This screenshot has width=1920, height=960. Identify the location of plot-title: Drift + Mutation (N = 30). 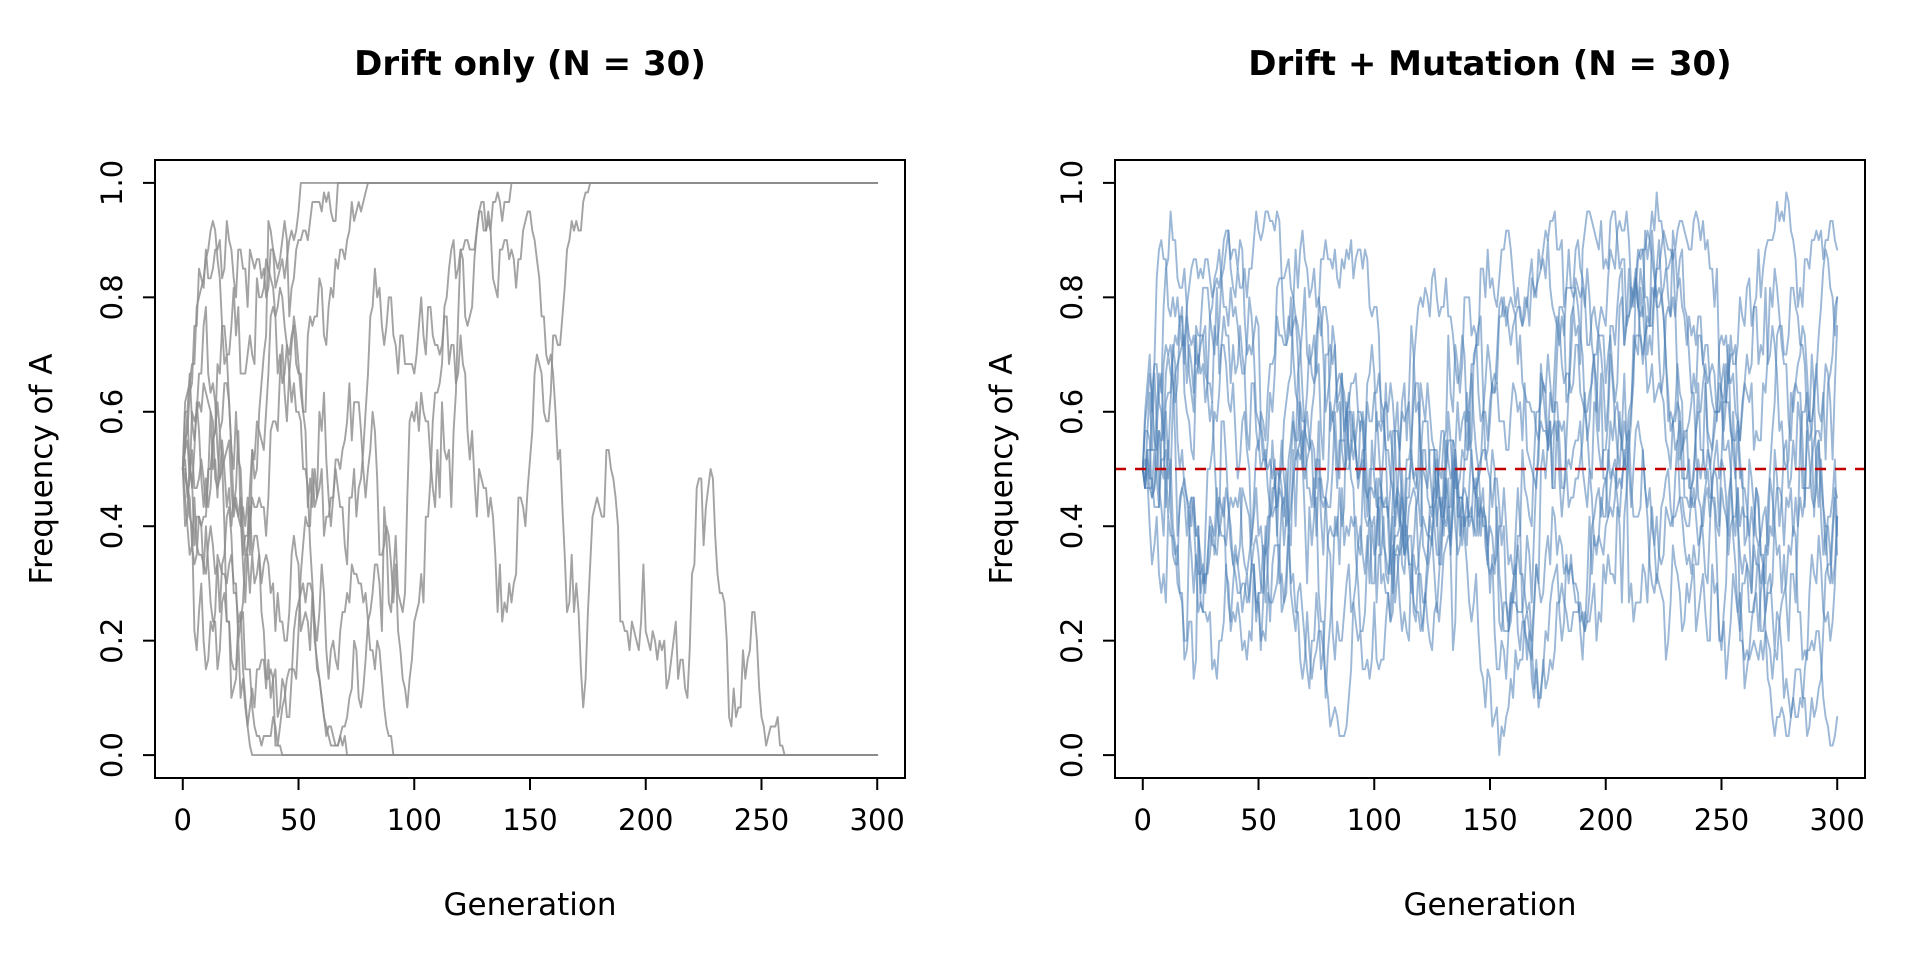
(1489, 64).